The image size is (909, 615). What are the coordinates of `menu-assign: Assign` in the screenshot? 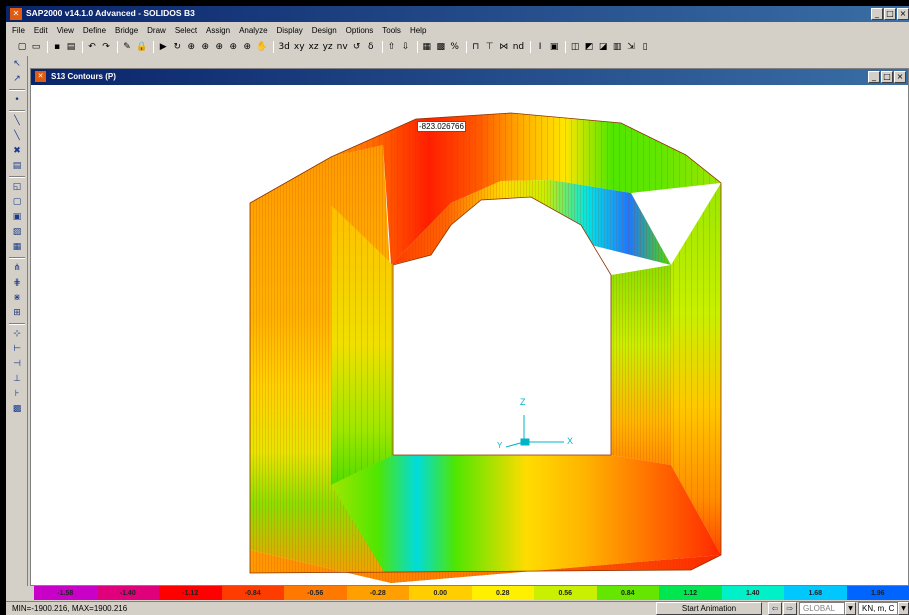 It's located at (218, 30).